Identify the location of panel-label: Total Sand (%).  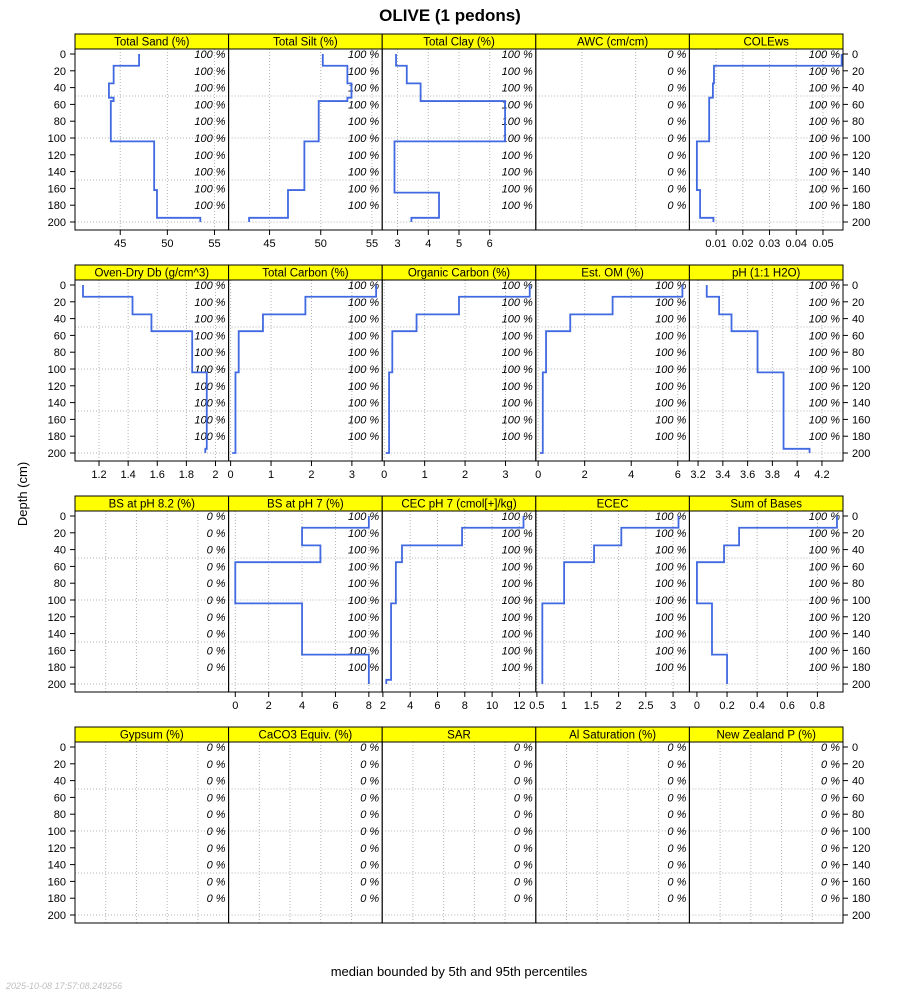
(152, 43).